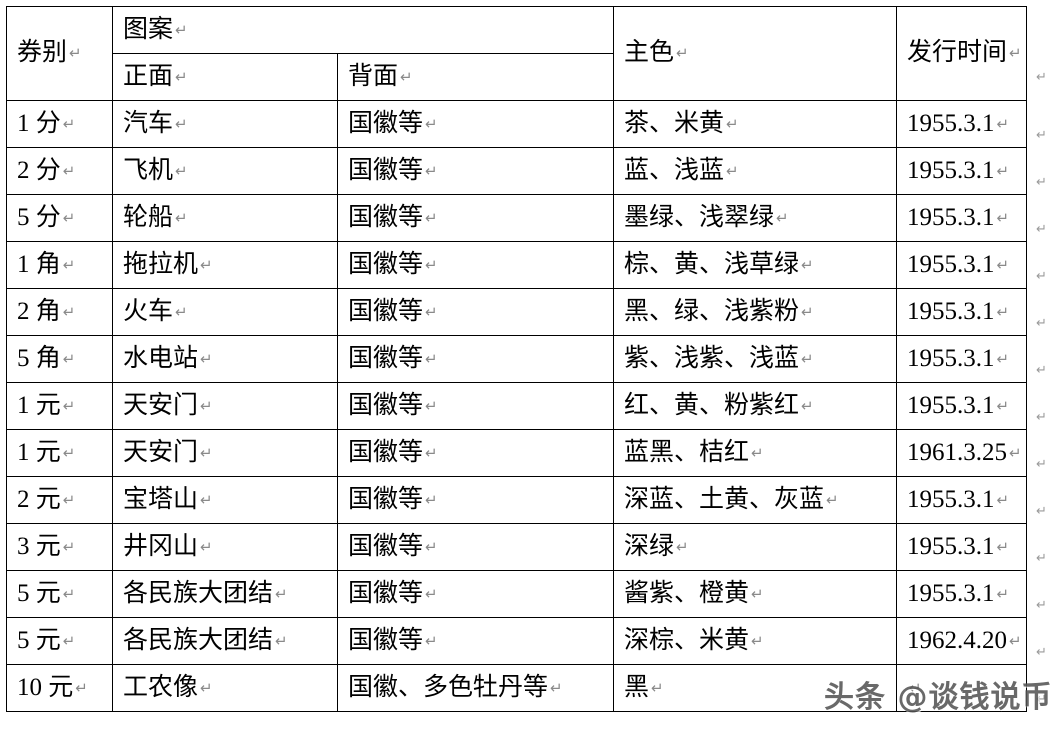 This screenshot has width=1054, height=730. I want to click on cell-back-text: 国徽、多色牡丹等, so click(448, 687).